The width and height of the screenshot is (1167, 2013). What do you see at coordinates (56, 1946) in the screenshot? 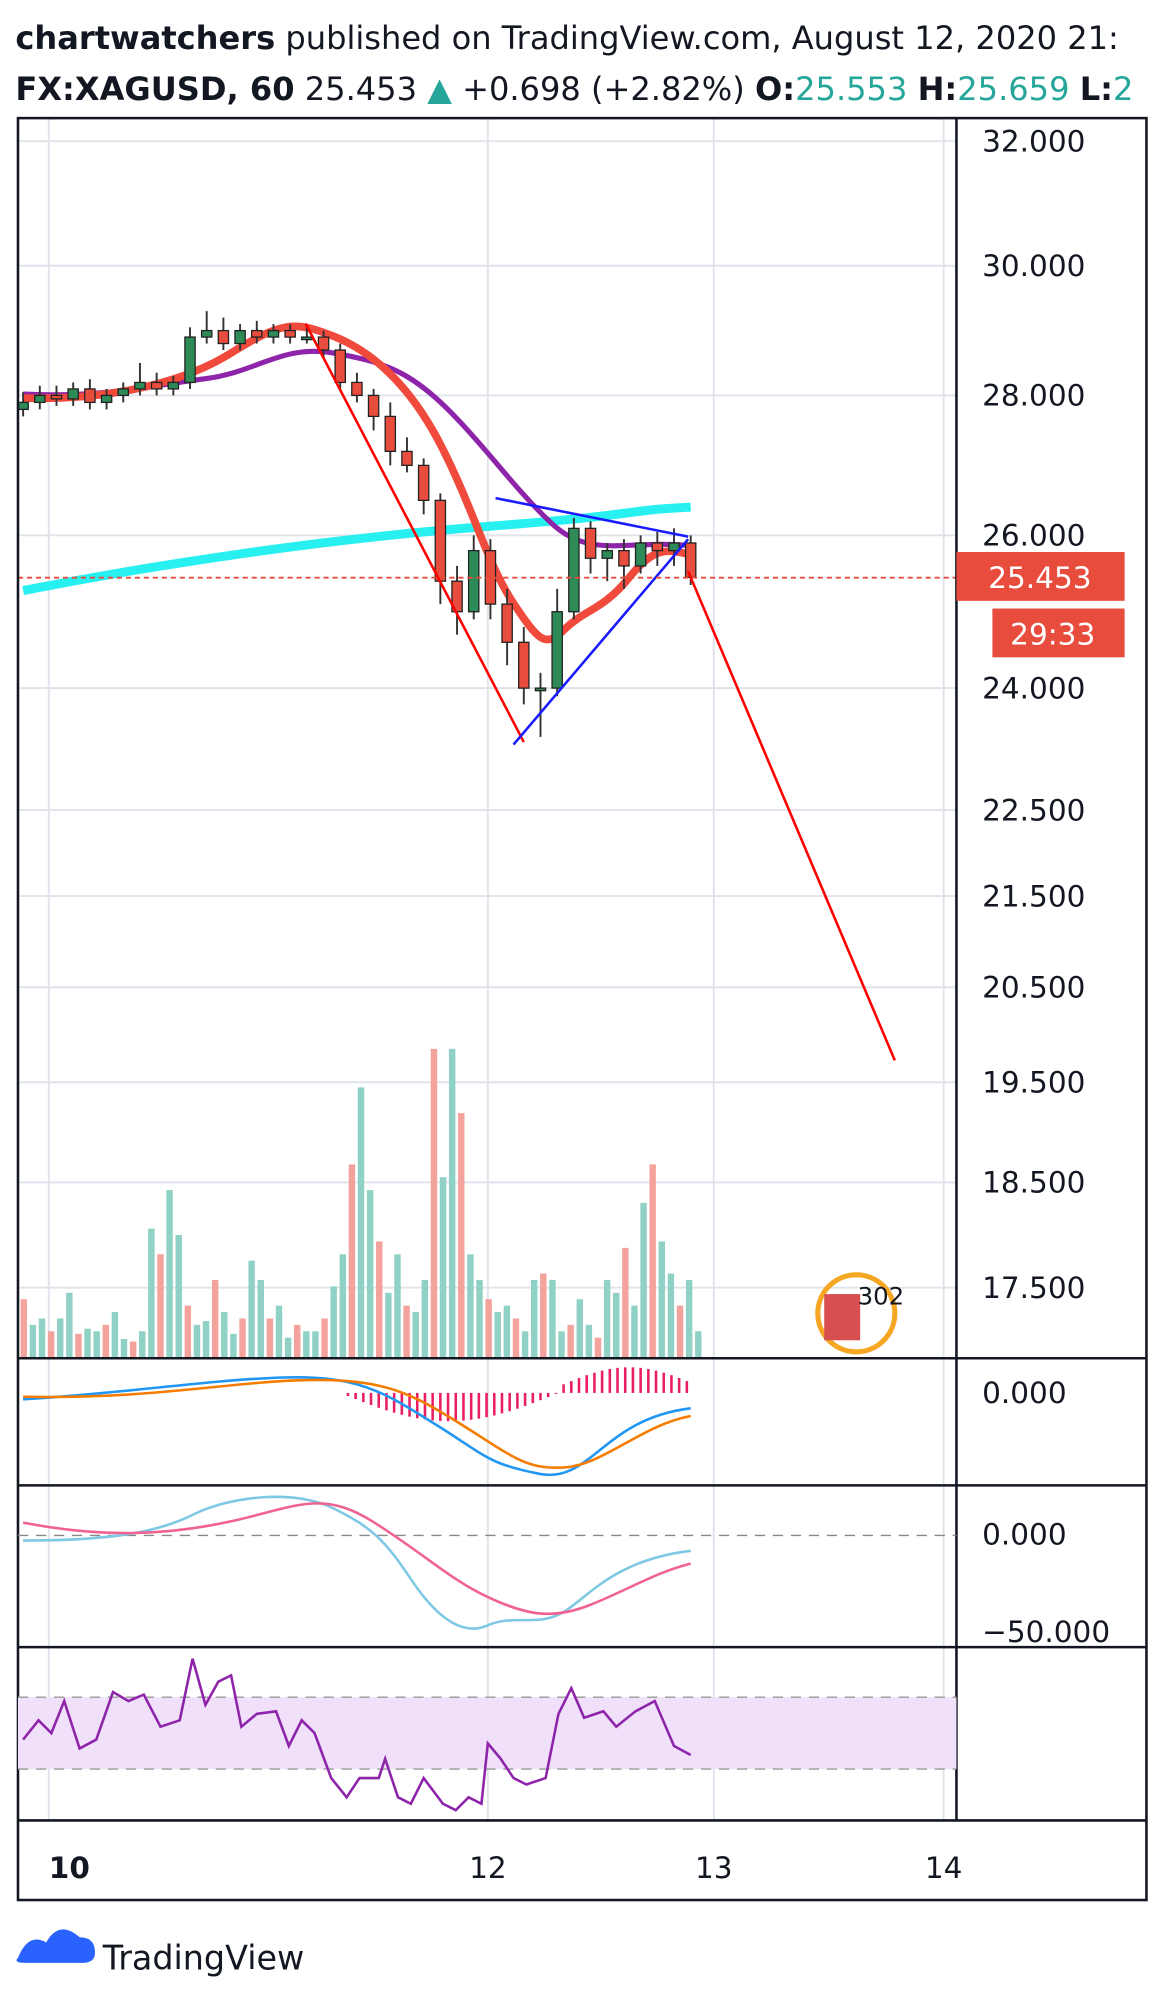
I see `tv-logo` at bounding box center [56, 1946].